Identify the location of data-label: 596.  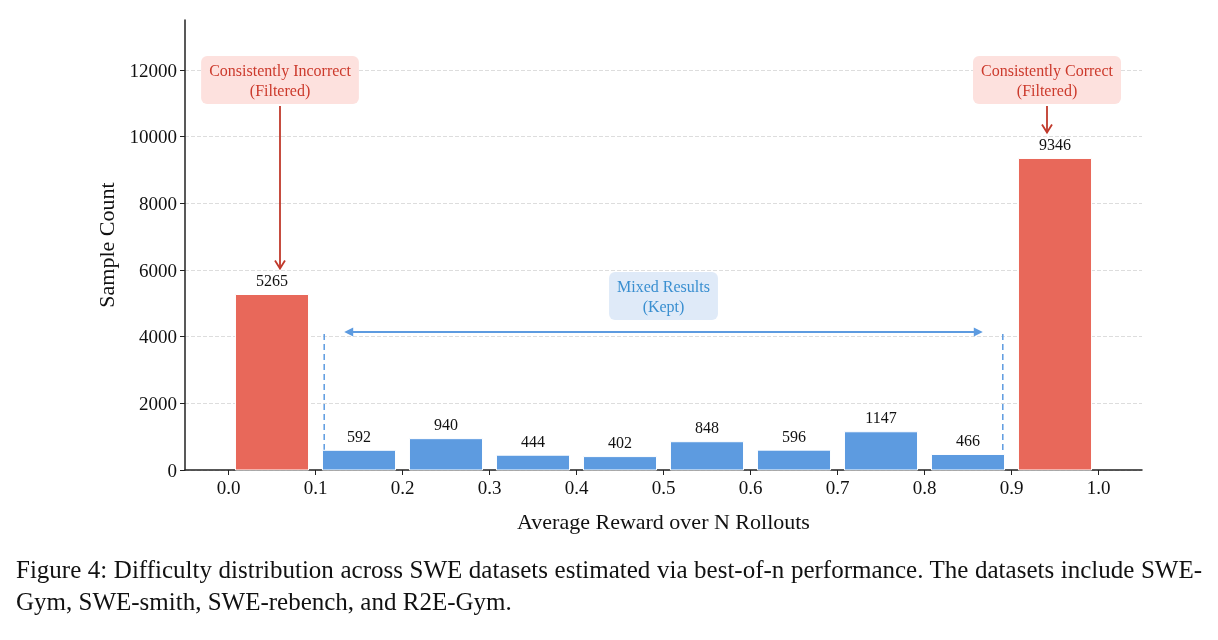
(794, 436).